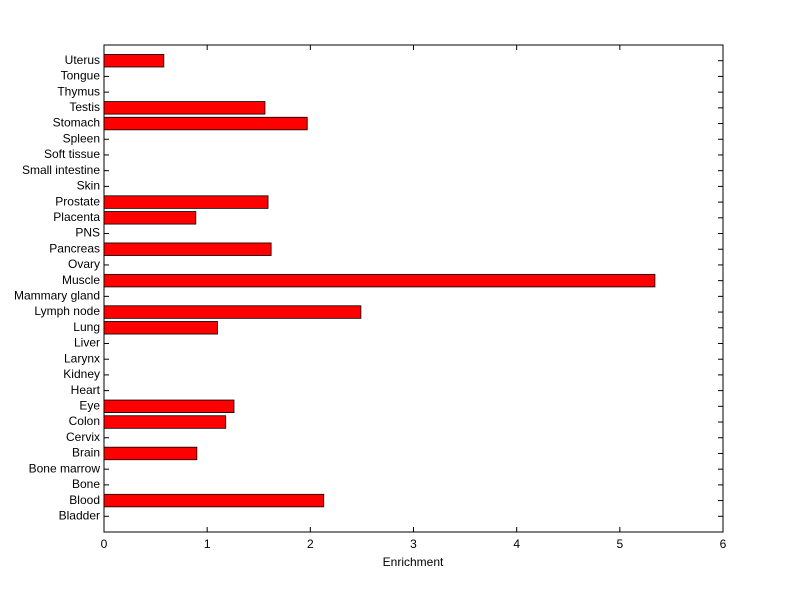  Describe the element at coordinates (86, 327) in the screenshot. I see `y-tick-label: Lung` at that location.